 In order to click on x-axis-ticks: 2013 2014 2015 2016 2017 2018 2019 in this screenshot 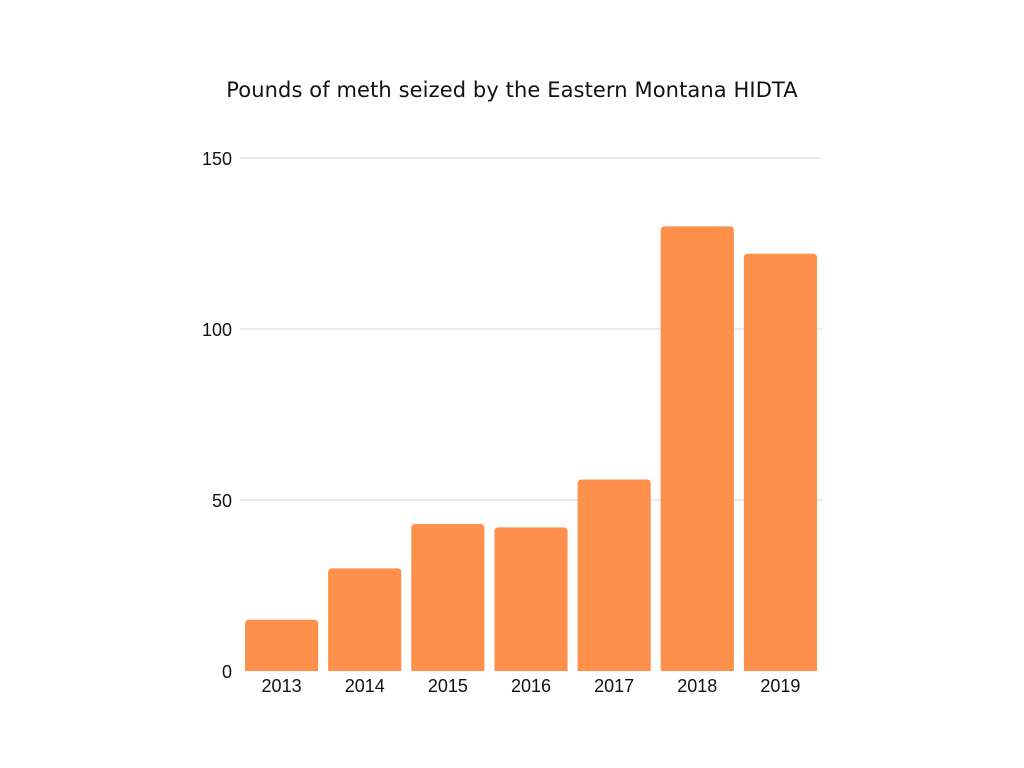, I will do `click(531, 686)`.